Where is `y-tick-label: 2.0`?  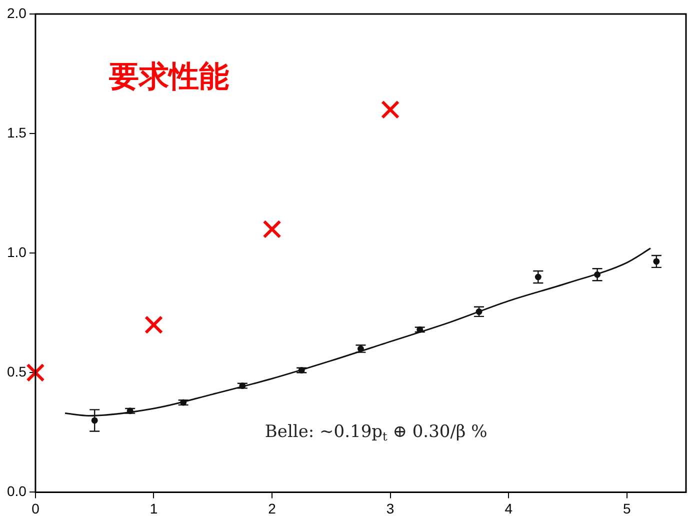 y-tick-label: 2.0 is located at coordinates (16, 12).